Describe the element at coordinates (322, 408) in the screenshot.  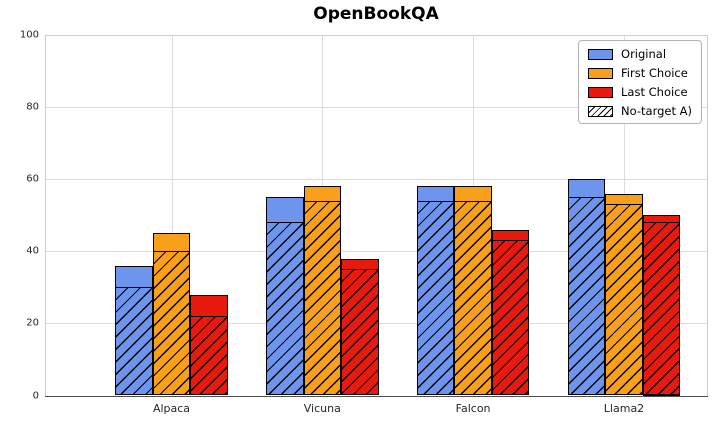
I see `x-tick-label-vicuna: Vicuna` at that location.